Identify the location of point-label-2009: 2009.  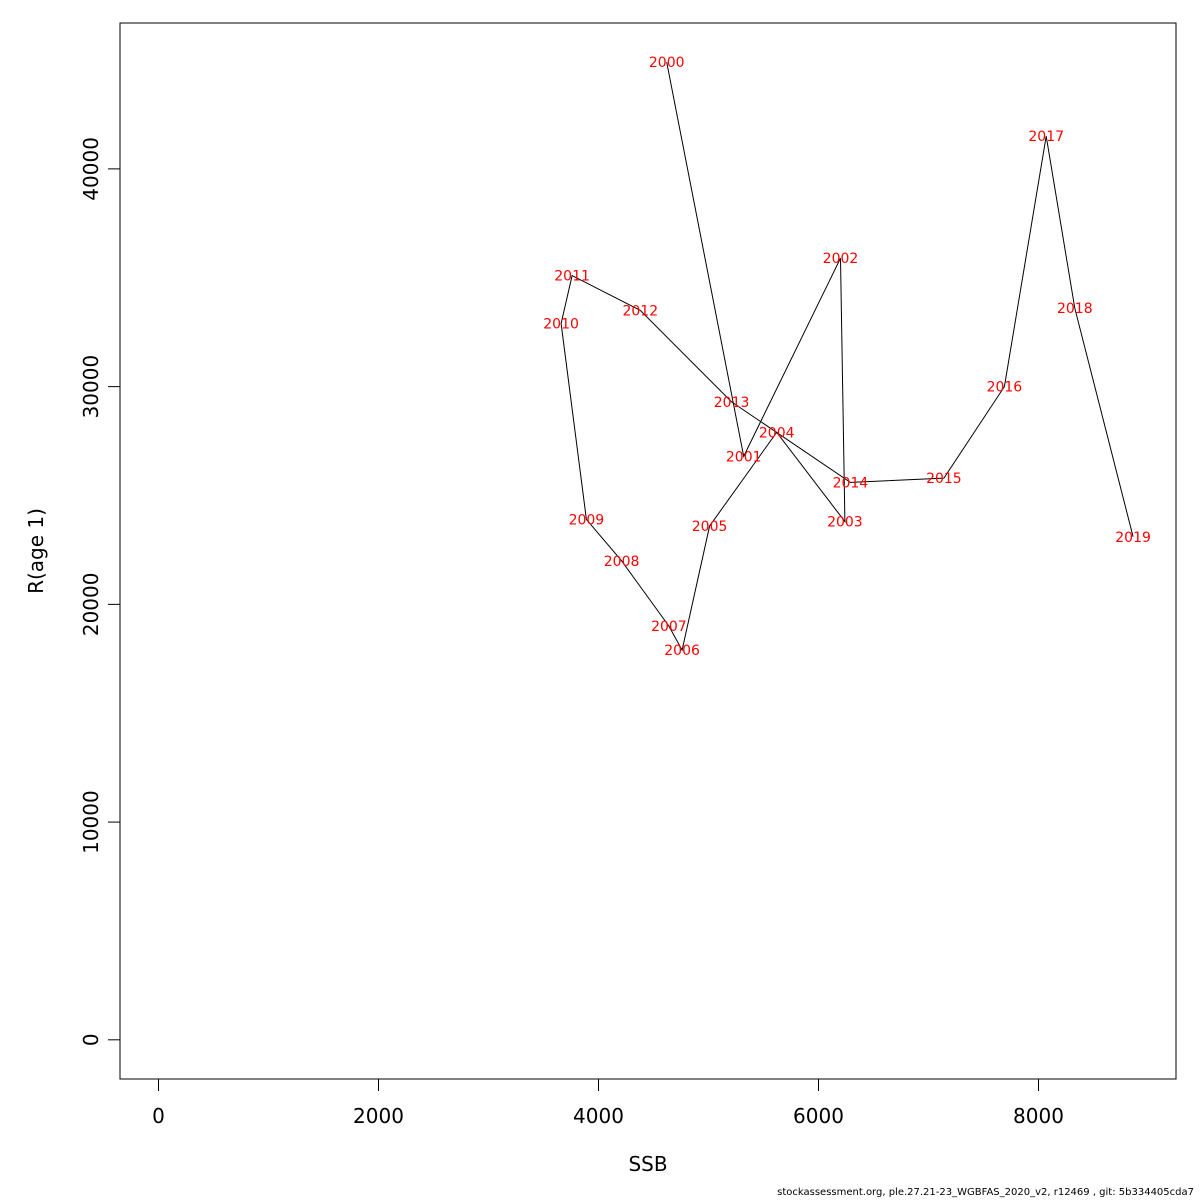
(587, 520).